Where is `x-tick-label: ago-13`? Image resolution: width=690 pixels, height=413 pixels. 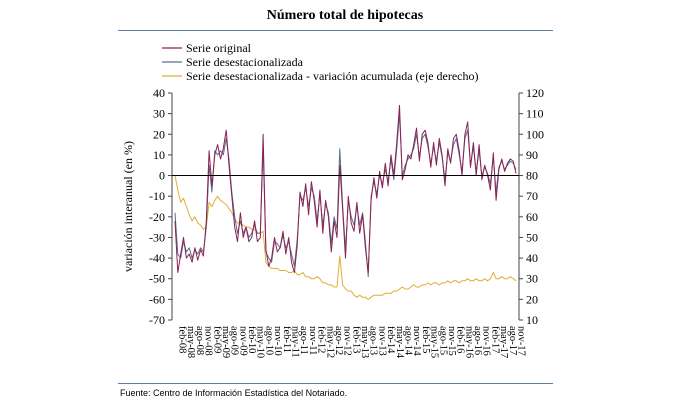 x-tick-label: ago-13 is located at coordinates (373, 340).